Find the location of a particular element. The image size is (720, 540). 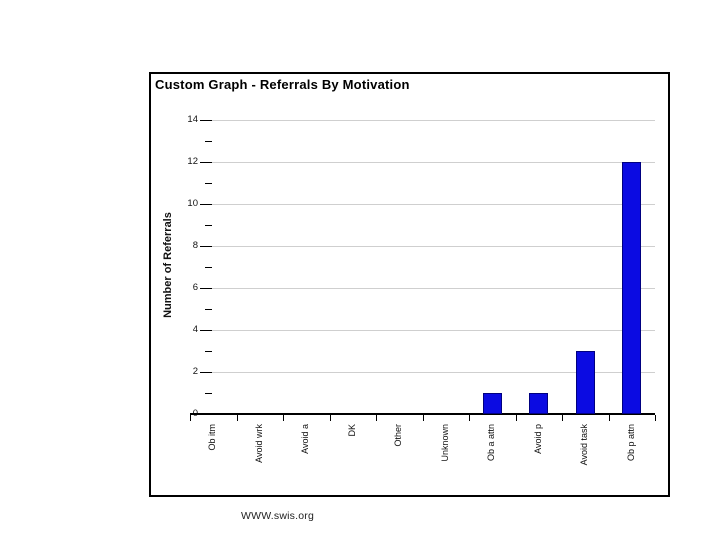

x-axis-line is located at coordinates (422, 414).